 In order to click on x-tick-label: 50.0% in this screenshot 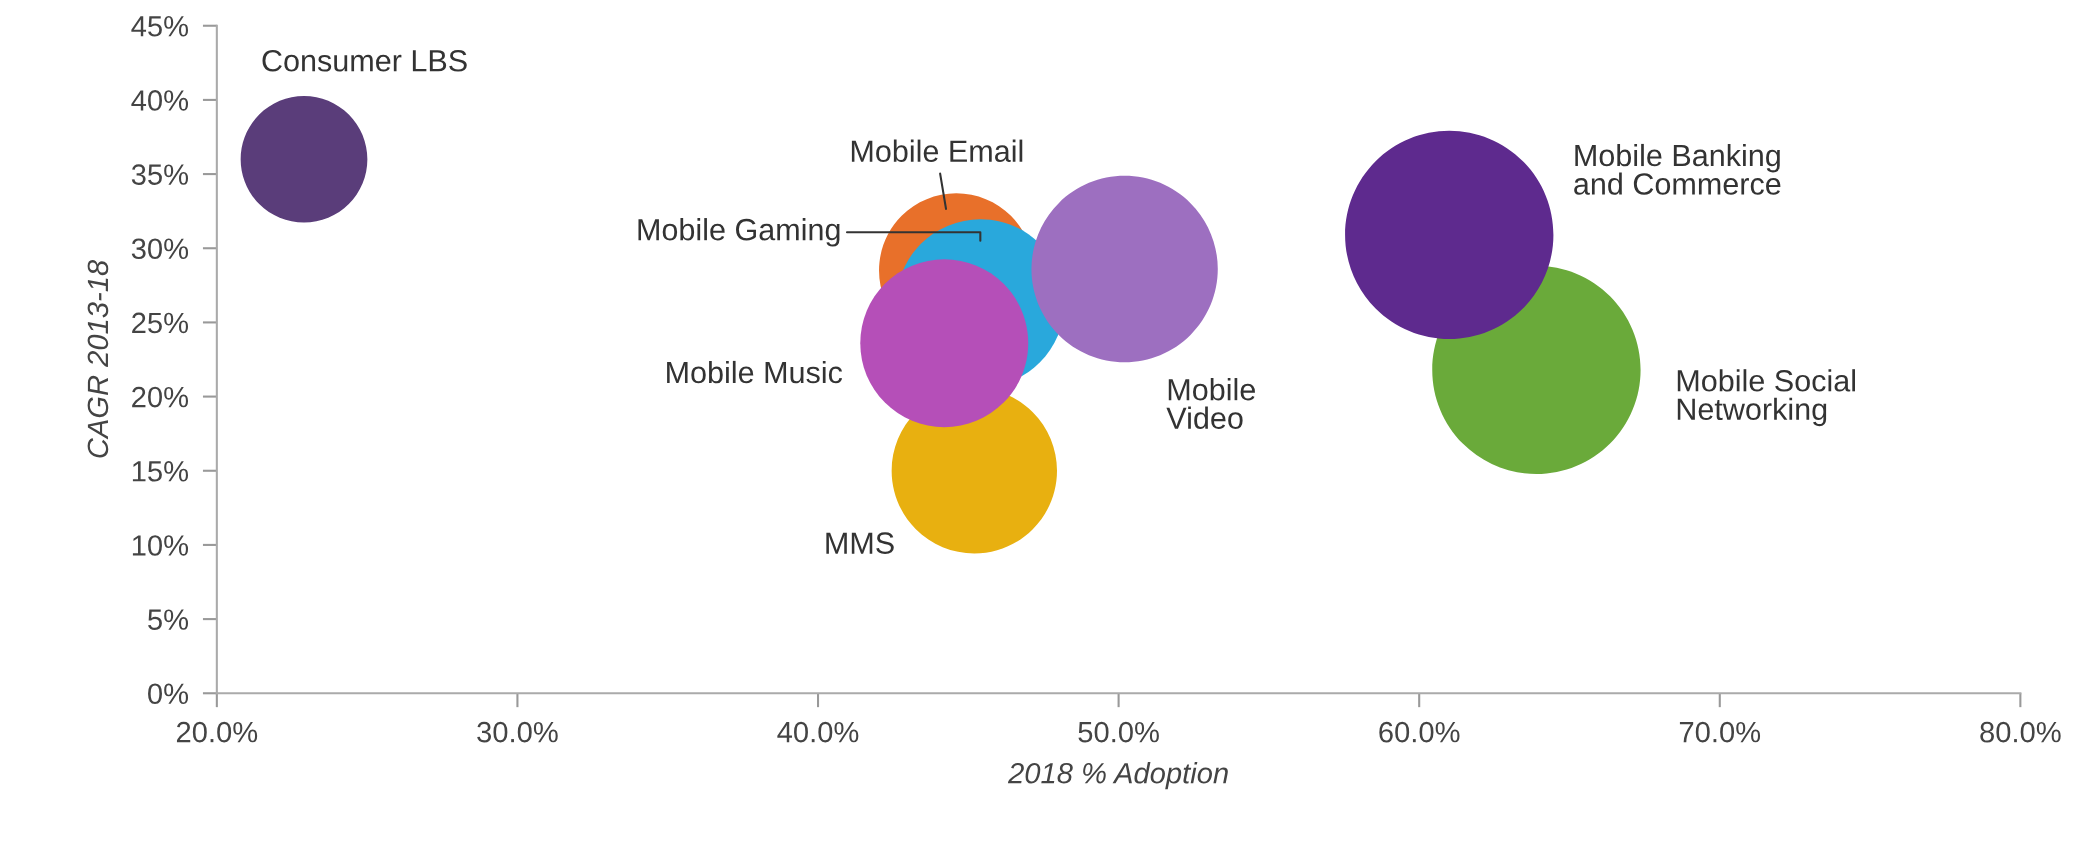, I will do `click(1118, 732)`.